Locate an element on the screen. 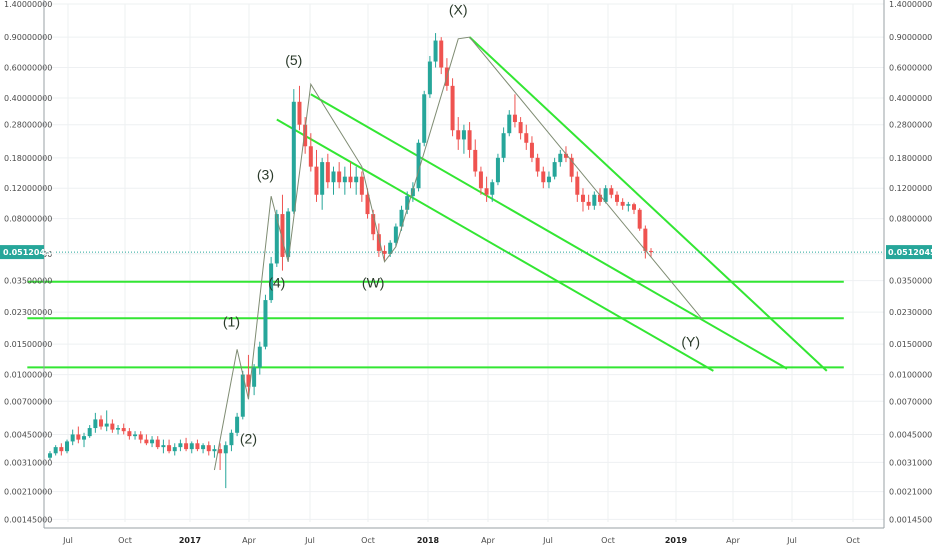  wave-label: (1) is located at coordinates (231, 321).